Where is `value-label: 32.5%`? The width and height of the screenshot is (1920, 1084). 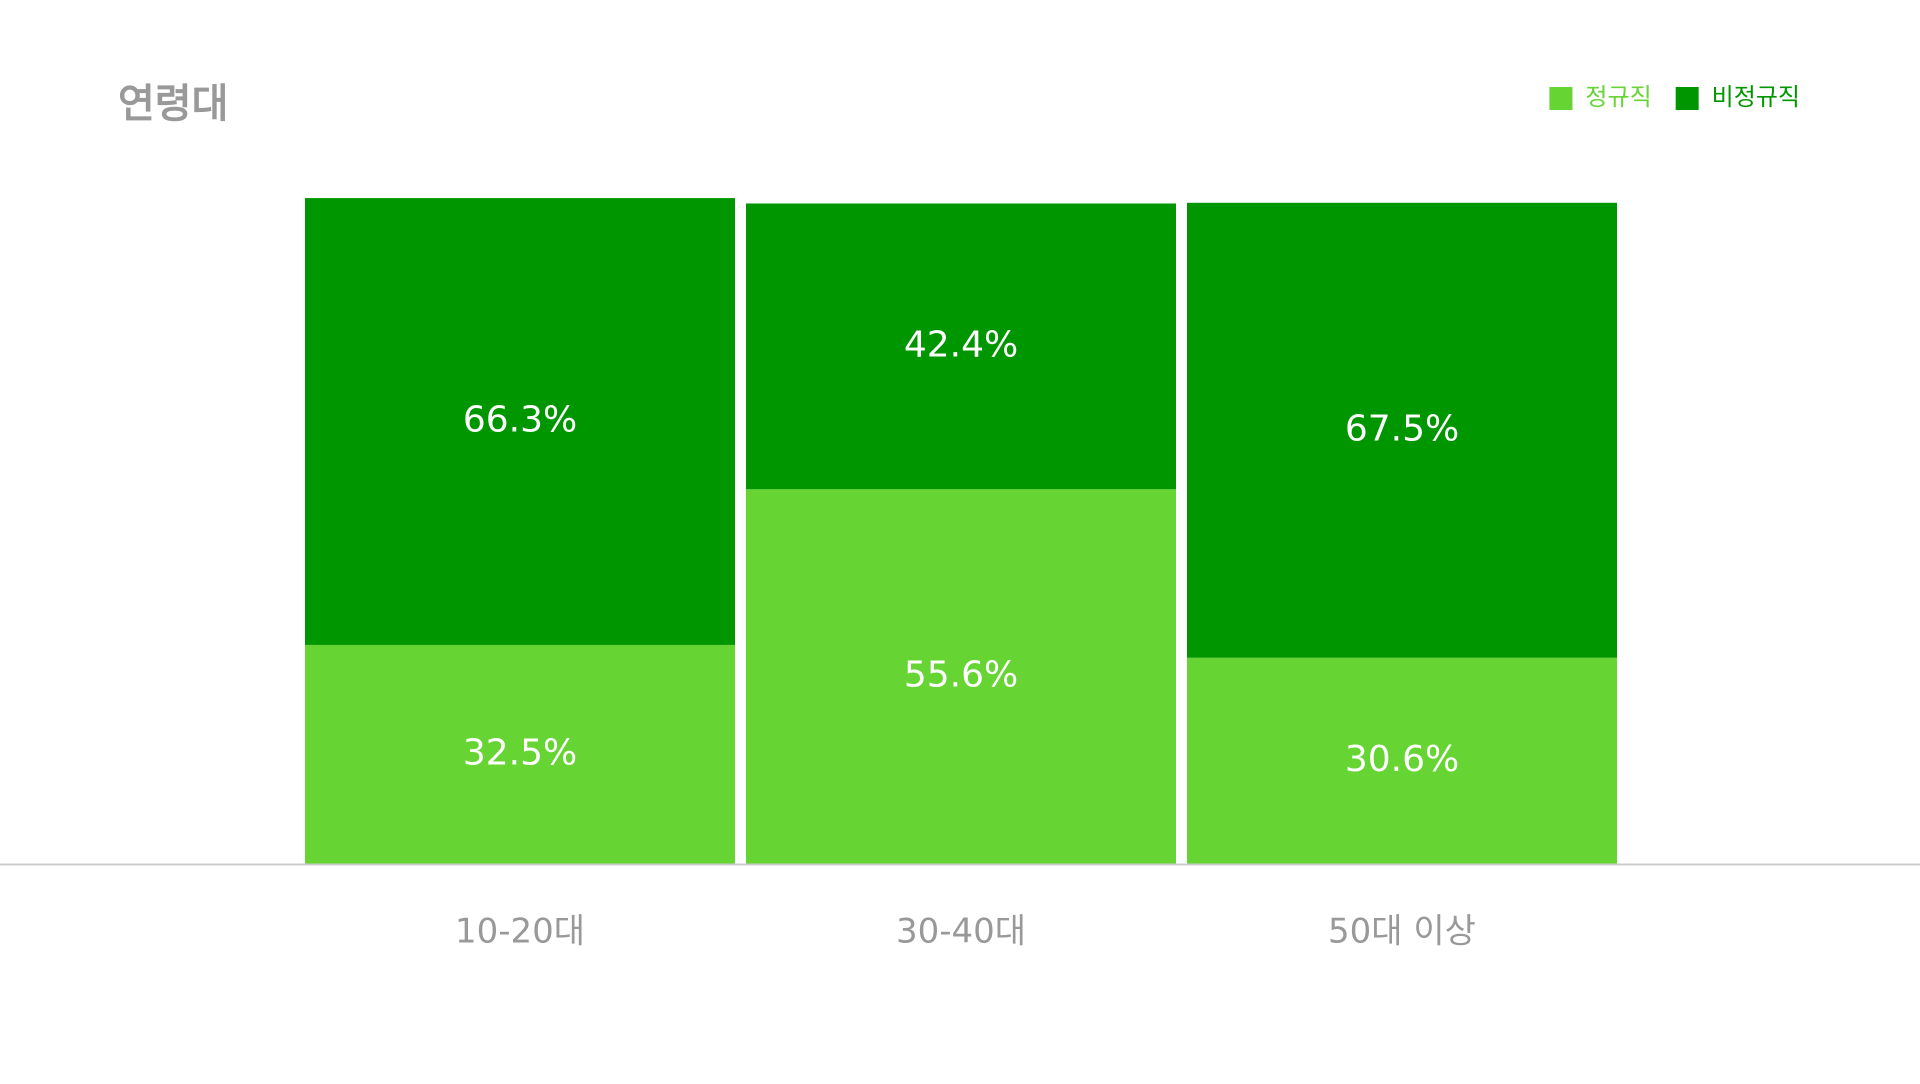 value-label: 32.5% is located at coordinates (520, 752).